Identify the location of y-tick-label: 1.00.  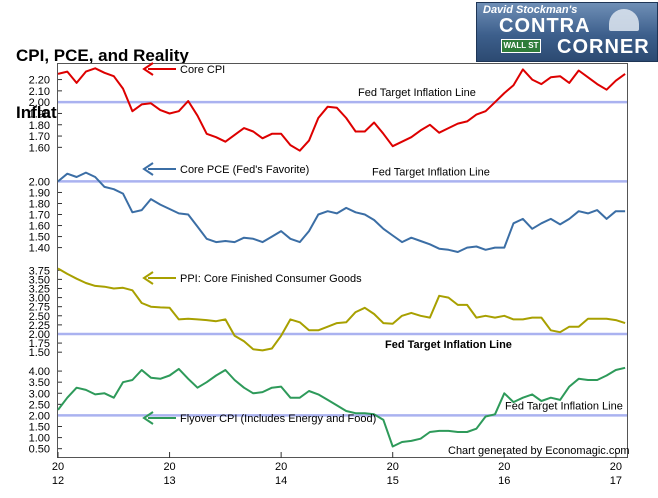
(39, 439).